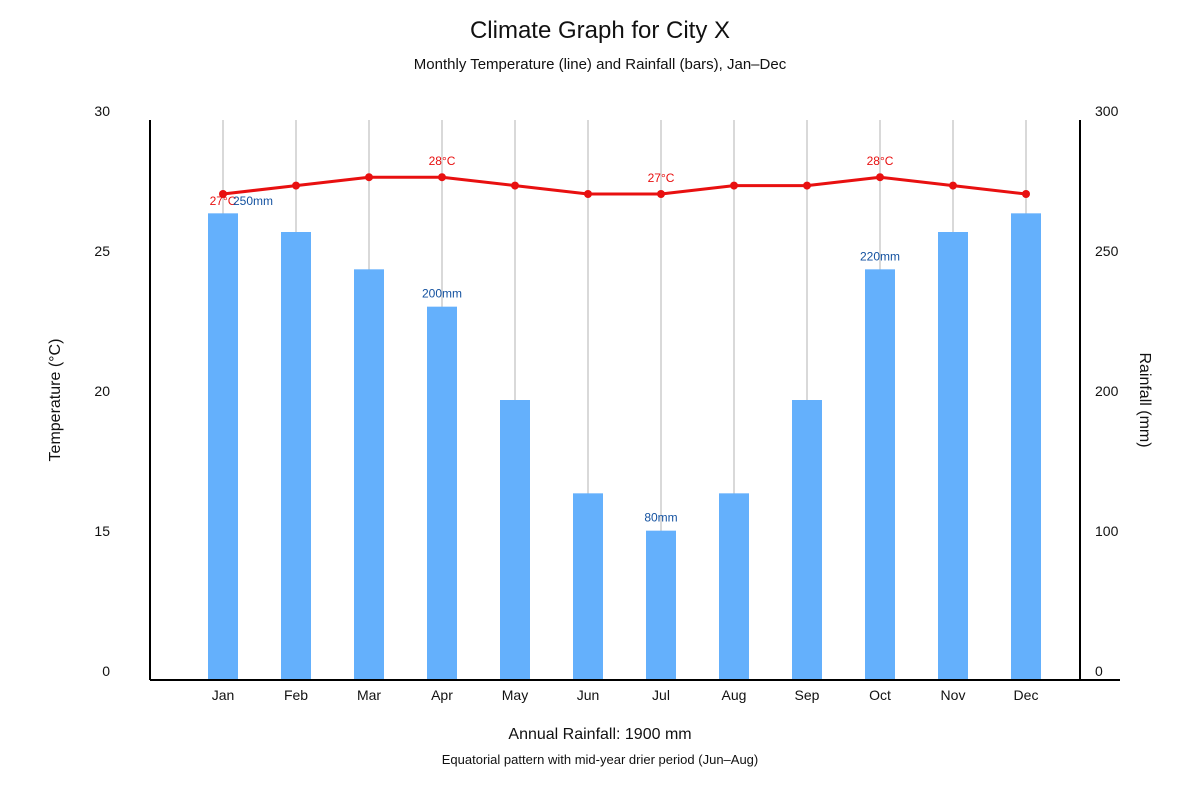  I want to click on temperature-point-jul, so click(661, 194).